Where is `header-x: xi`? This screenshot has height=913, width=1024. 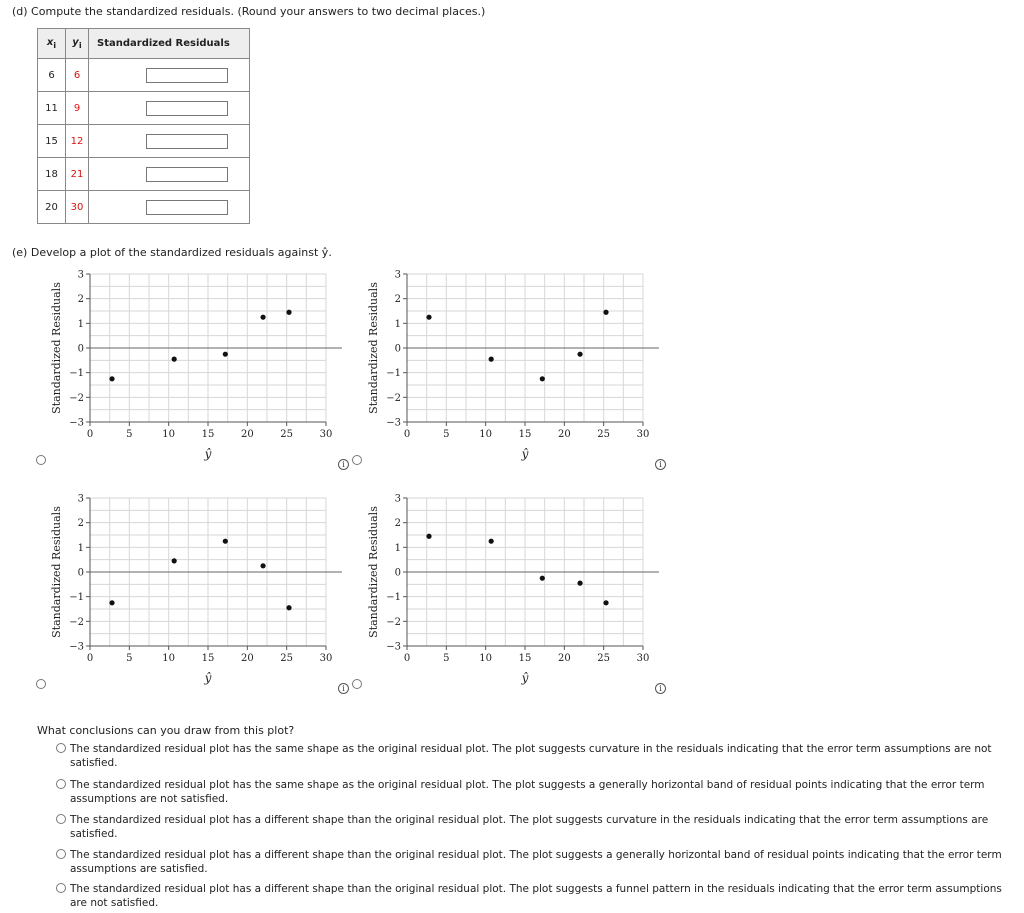
header-x: xi is located at coordinates (51, 43).